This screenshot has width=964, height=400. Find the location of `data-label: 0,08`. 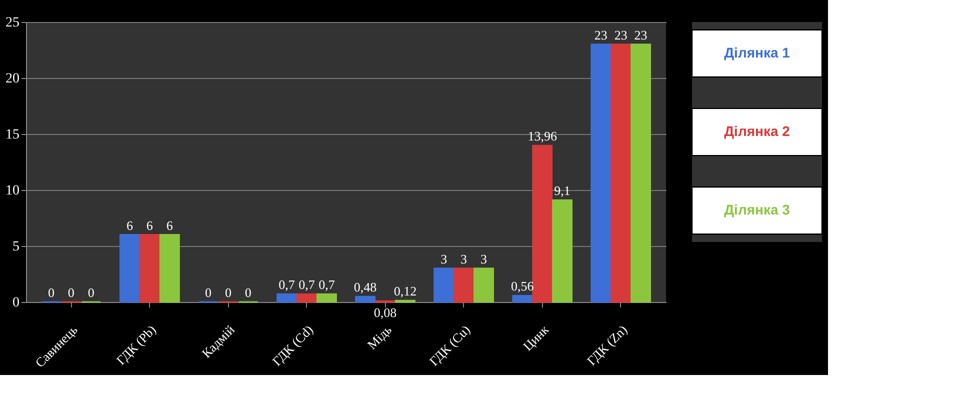

data-label: 0,08 is located at coordinates (385, 312).